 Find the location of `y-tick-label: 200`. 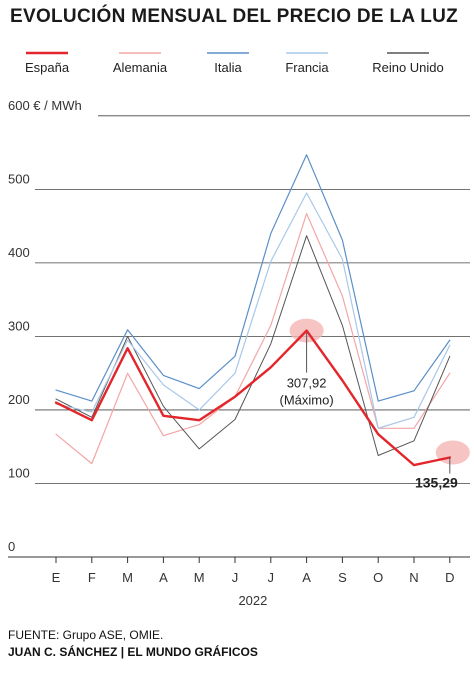

y-tick-label: 200 is located at coordinates (19, 399).